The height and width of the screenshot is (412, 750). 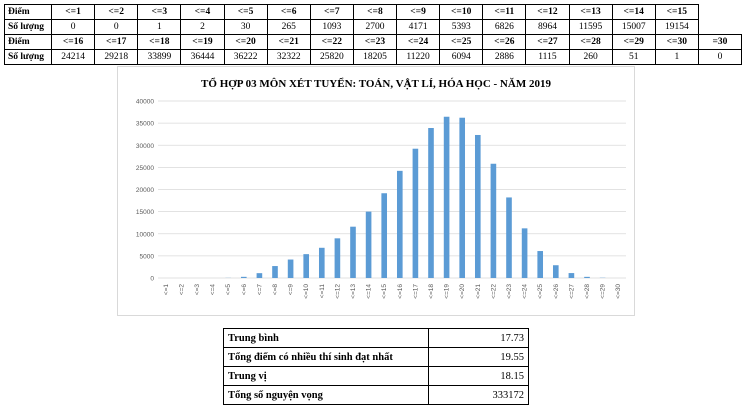 What do you see at coordinates (590, 42) in the screenshot?
I see `score-bin-cell: <=28` at bounding box center [590, 42].